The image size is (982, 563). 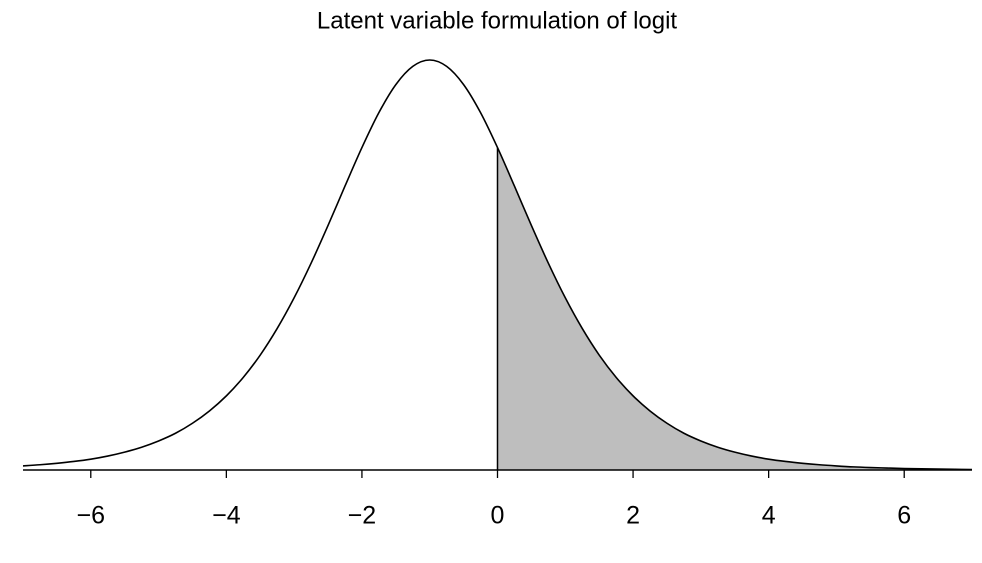 I want to click on chart-title: Latent variable formulation of logit, so click(x=497, y=20).